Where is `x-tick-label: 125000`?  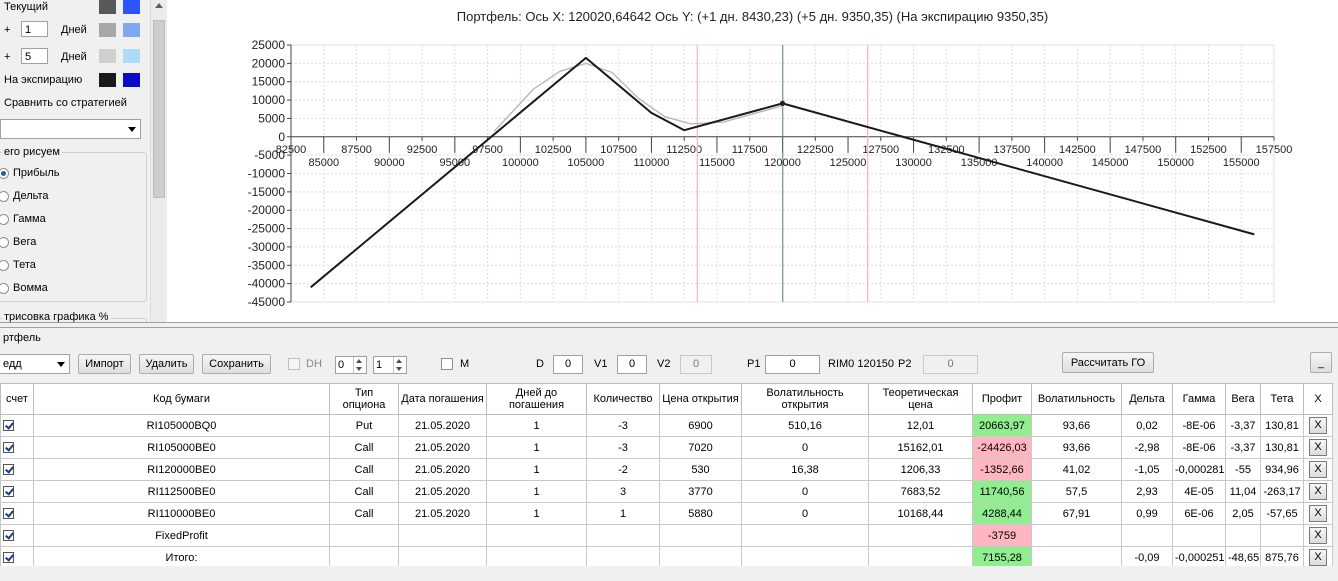 x-tick-label: 125000 is located at coordinates (848, 163).